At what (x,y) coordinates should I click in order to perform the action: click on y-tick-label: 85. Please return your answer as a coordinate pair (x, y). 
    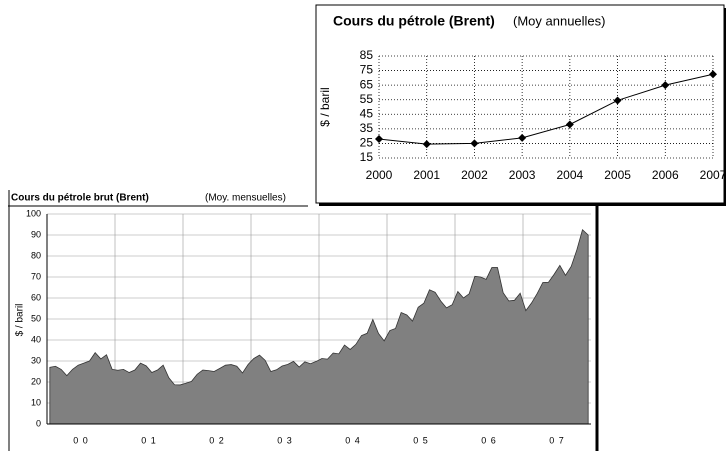
    Looking at the image, I should click on (367, 55).